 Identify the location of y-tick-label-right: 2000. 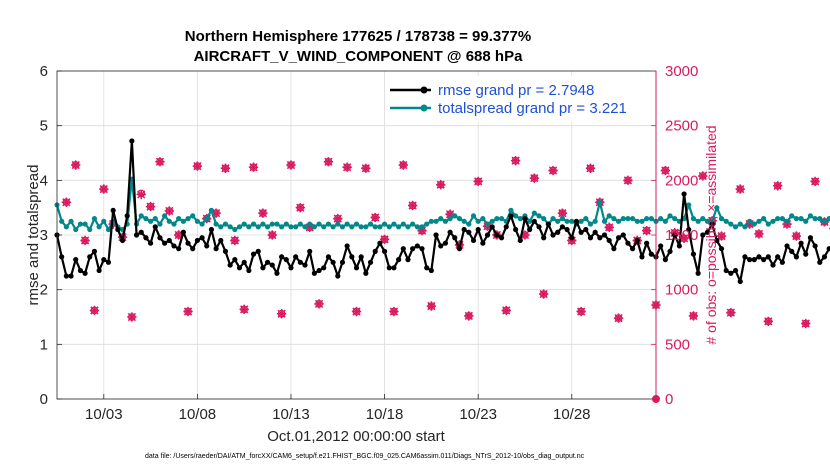
(681, 180).